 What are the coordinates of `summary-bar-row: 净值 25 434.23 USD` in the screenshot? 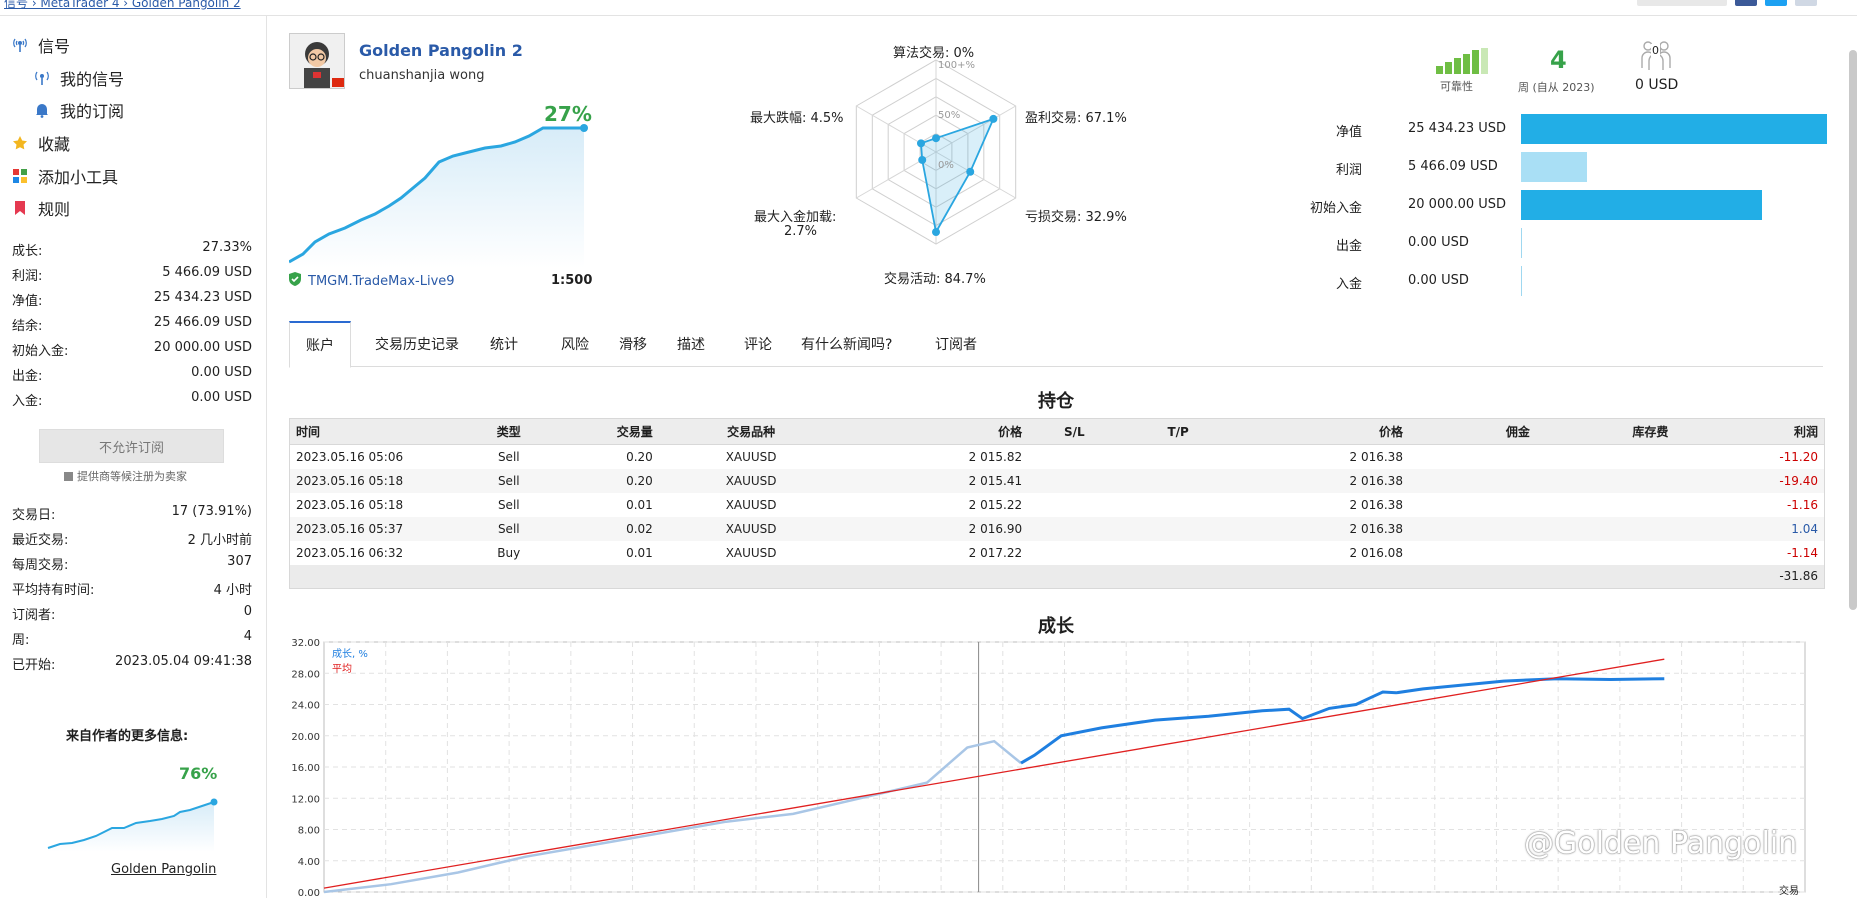 It's located at (1573, 129).